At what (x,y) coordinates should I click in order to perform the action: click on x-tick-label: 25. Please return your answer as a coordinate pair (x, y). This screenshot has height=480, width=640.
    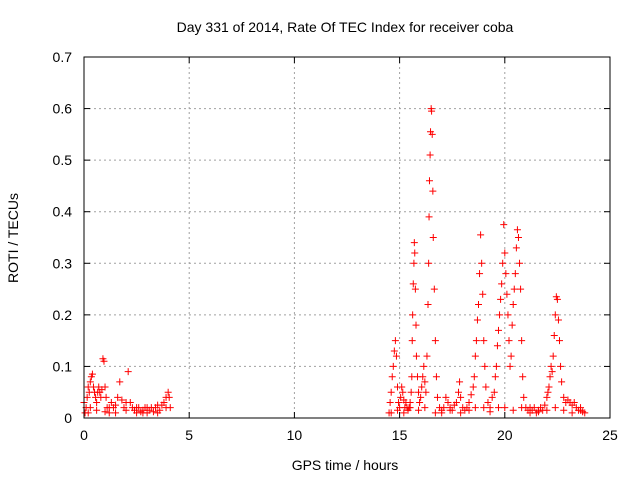
    Looking at the image, I should click on (610, 435).